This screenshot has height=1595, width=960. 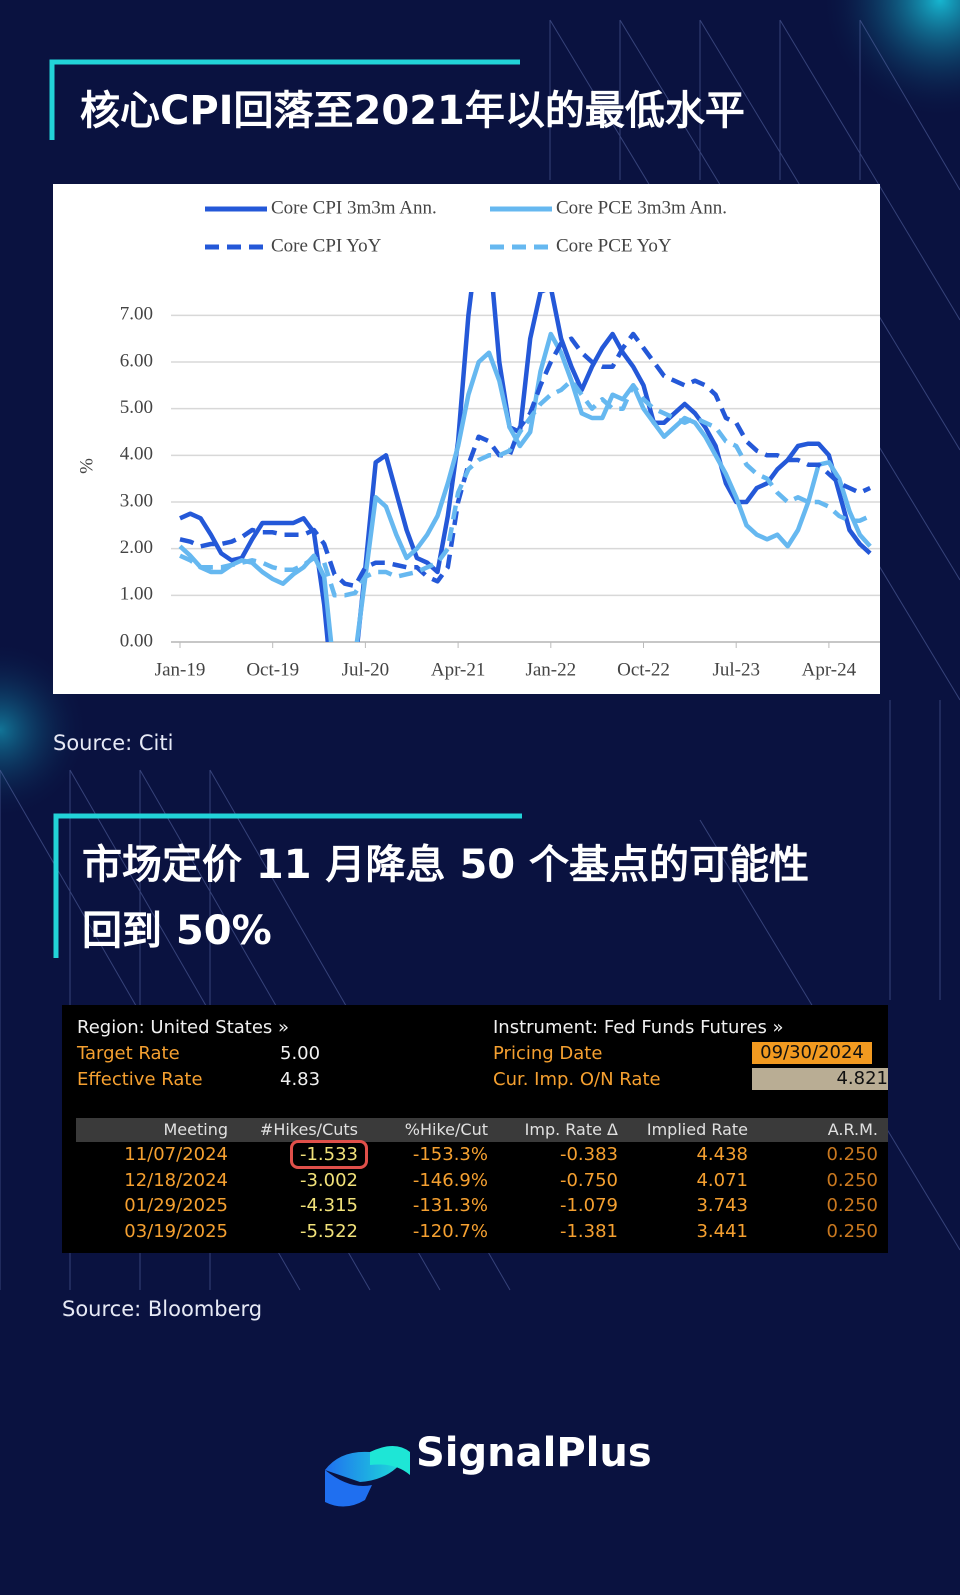 I want to click on column-header: A.R.M., so click(x=852, y=1129).